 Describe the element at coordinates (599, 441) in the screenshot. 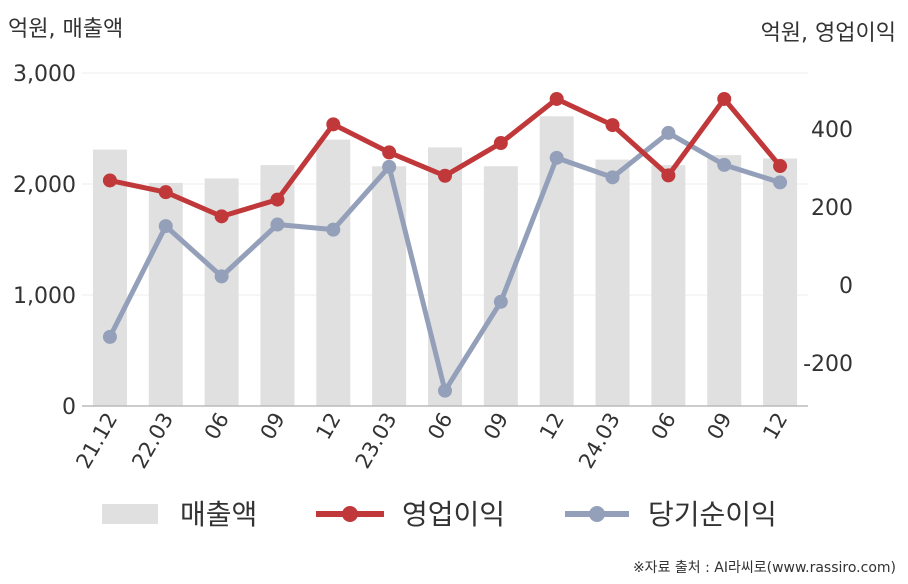

I see `x-tick-label: 24.03` at that location.